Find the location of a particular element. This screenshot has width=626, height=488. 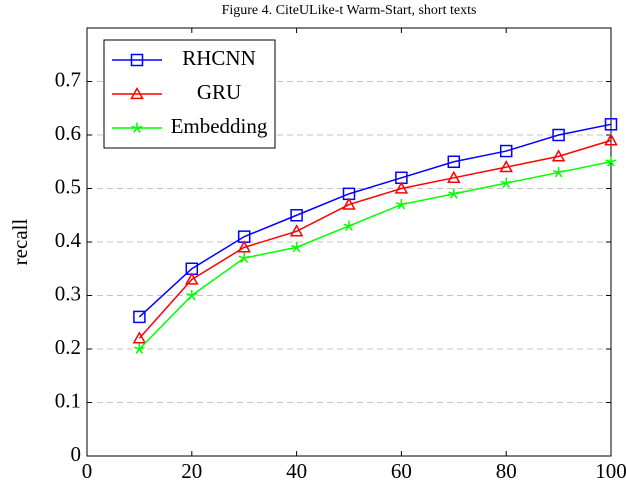

y-tick-label: 0.1 is located at coordinates (68, 400).